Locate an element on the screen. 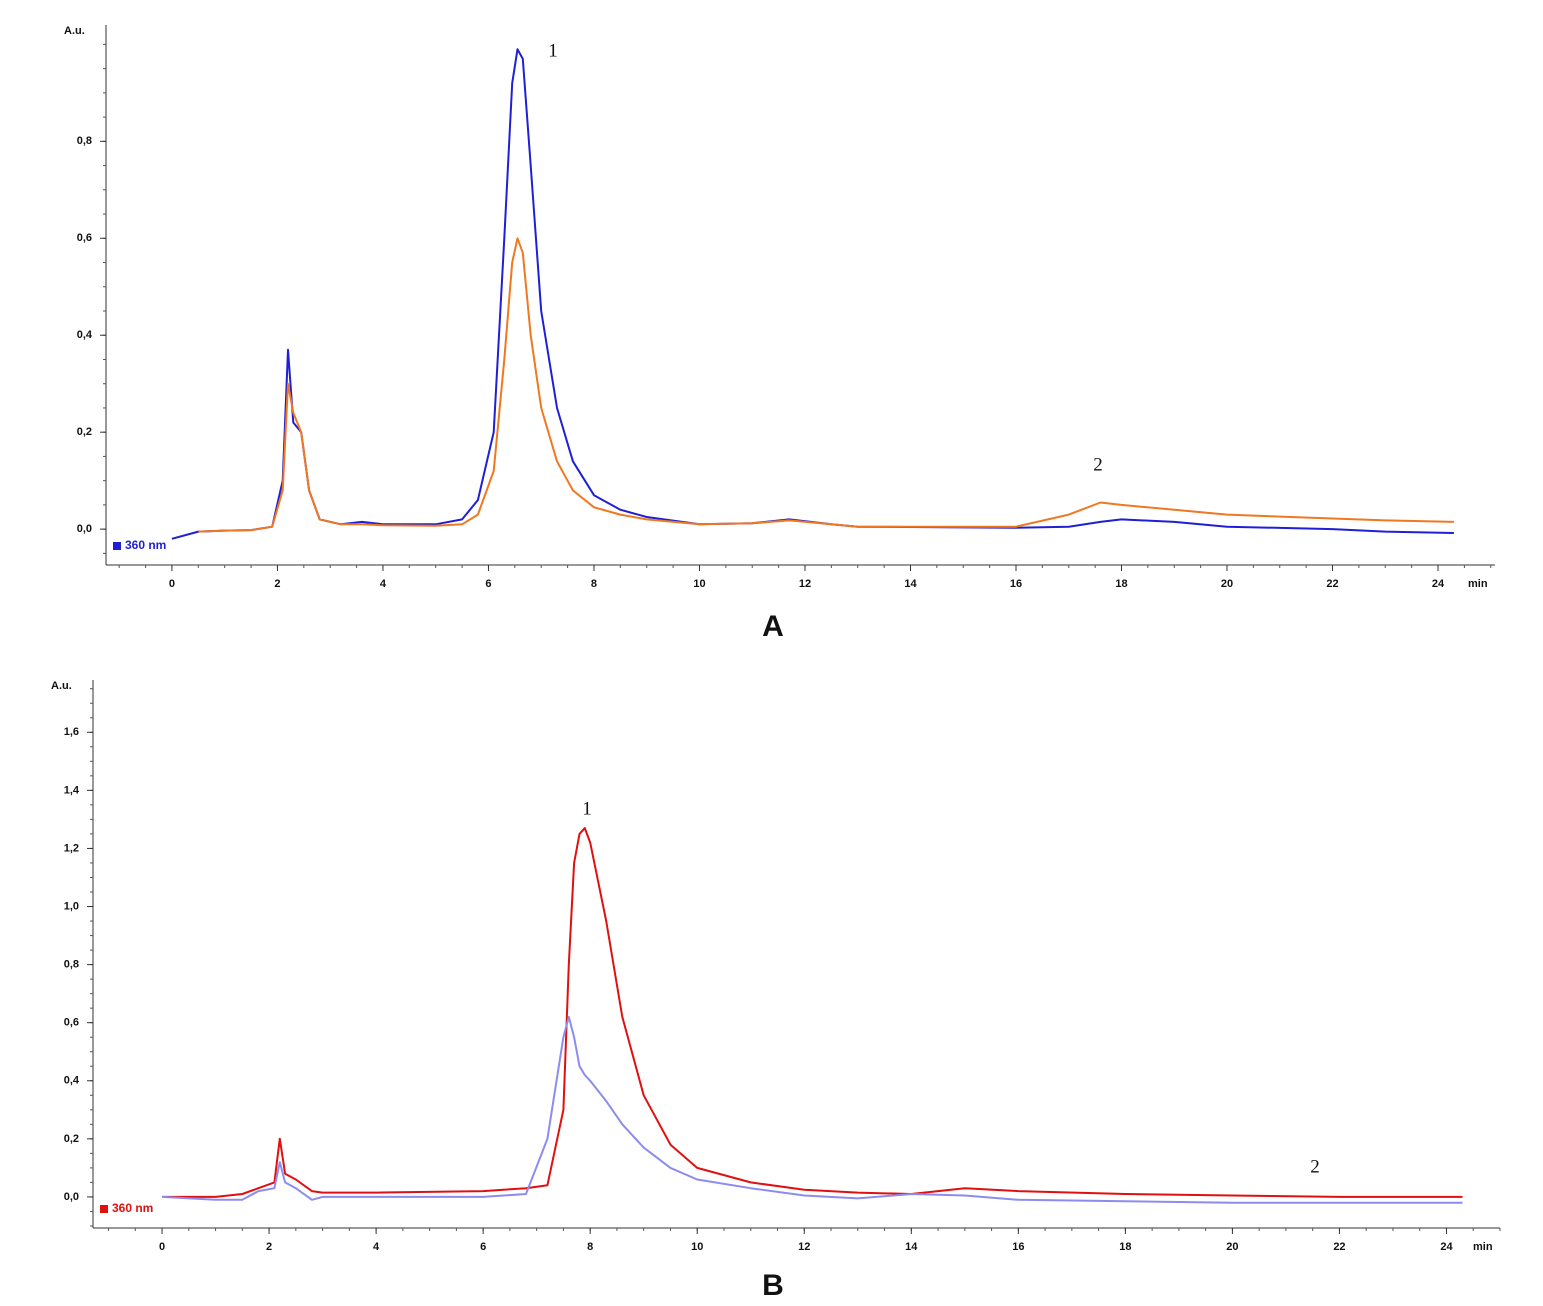 Image resolution: width=1543 pixels, height=1306 pixels. panel-label: A is located at coordinates (773, 626).